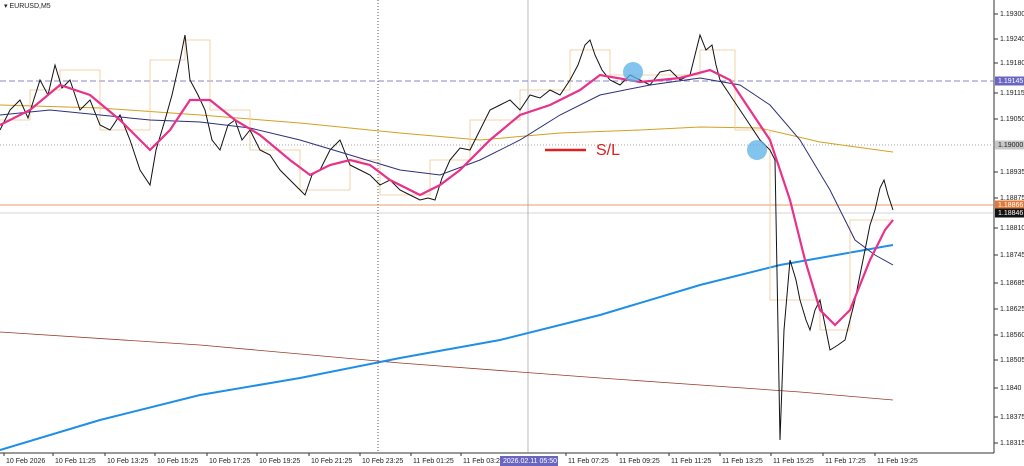  What do you see at coordinates (742, 461) in the screenshot?
I see `time-label: 11 Feb 13:25` at bounding box center [742, 461].